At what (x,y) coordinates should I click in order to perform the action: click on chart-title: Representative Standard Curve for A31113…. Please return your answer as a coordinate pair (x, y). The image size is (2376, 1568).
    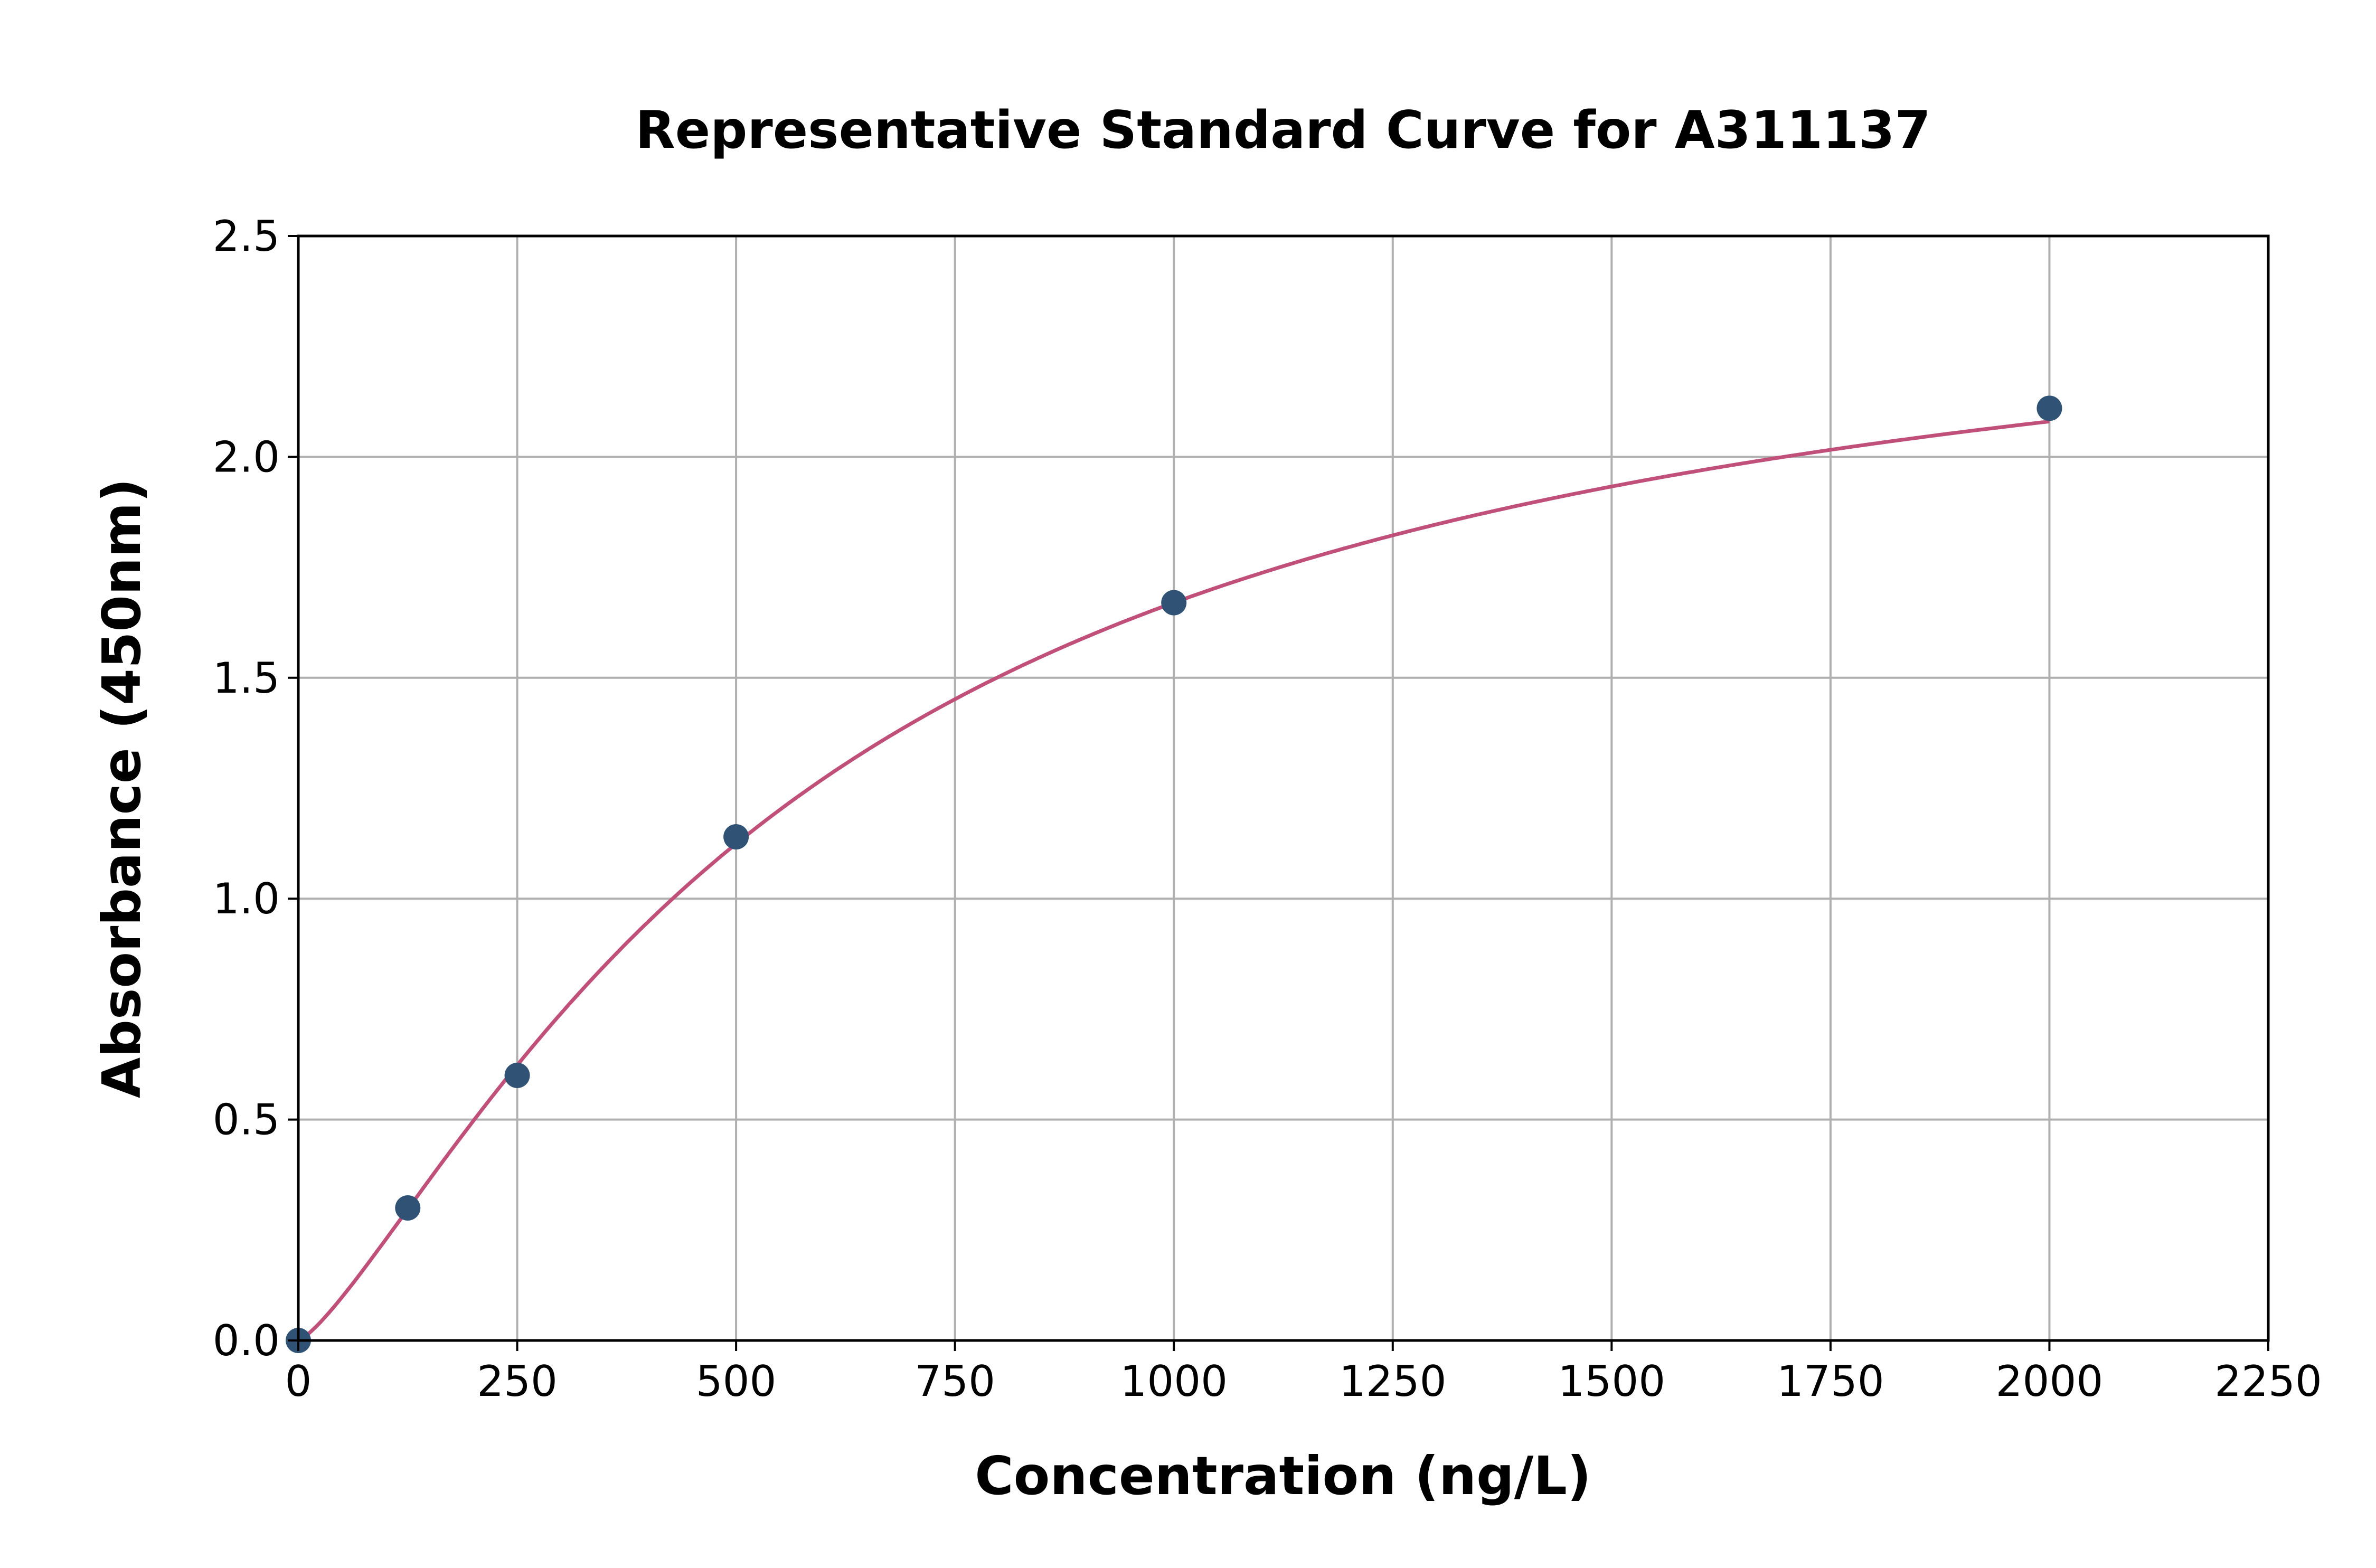
    Looking at the image, I should click on (1283, 130).